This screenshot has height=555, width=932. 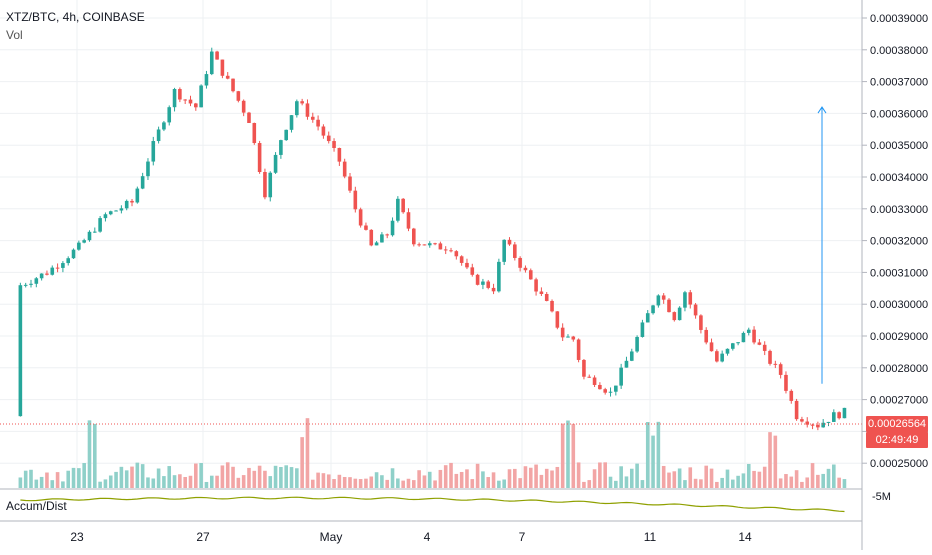 What do you see at coordinates (881, 497) in the screenshot?
I see `indicator-axis: -5M` at bounding box center [881, 497].